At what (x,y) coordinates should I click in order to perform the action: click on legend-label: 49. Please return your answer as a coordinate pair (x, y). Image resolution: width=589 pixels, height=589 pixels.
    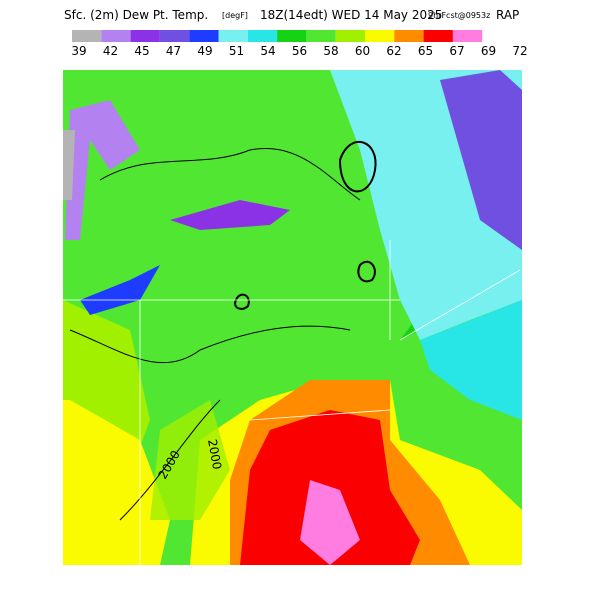
    Looking at the image, I should click on (204, 51).